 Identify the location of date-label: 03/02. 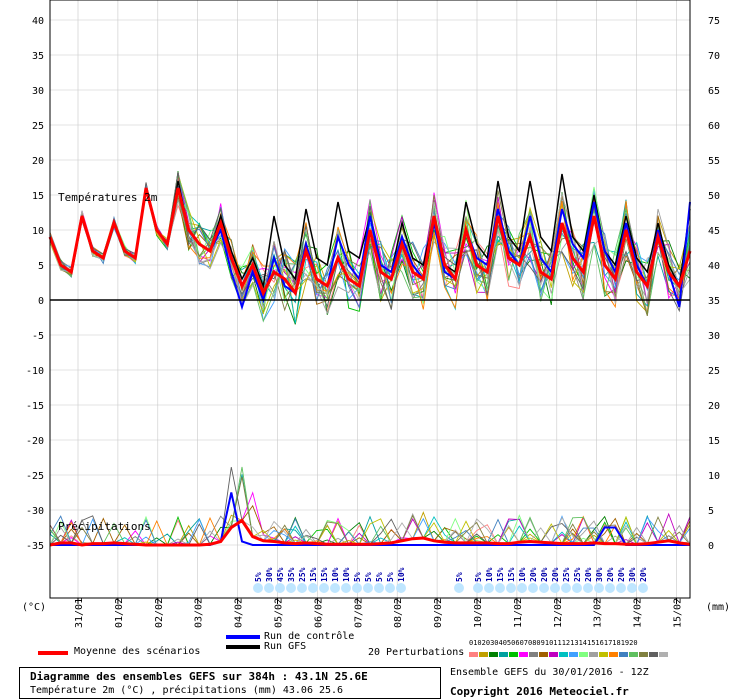
(199, 613).